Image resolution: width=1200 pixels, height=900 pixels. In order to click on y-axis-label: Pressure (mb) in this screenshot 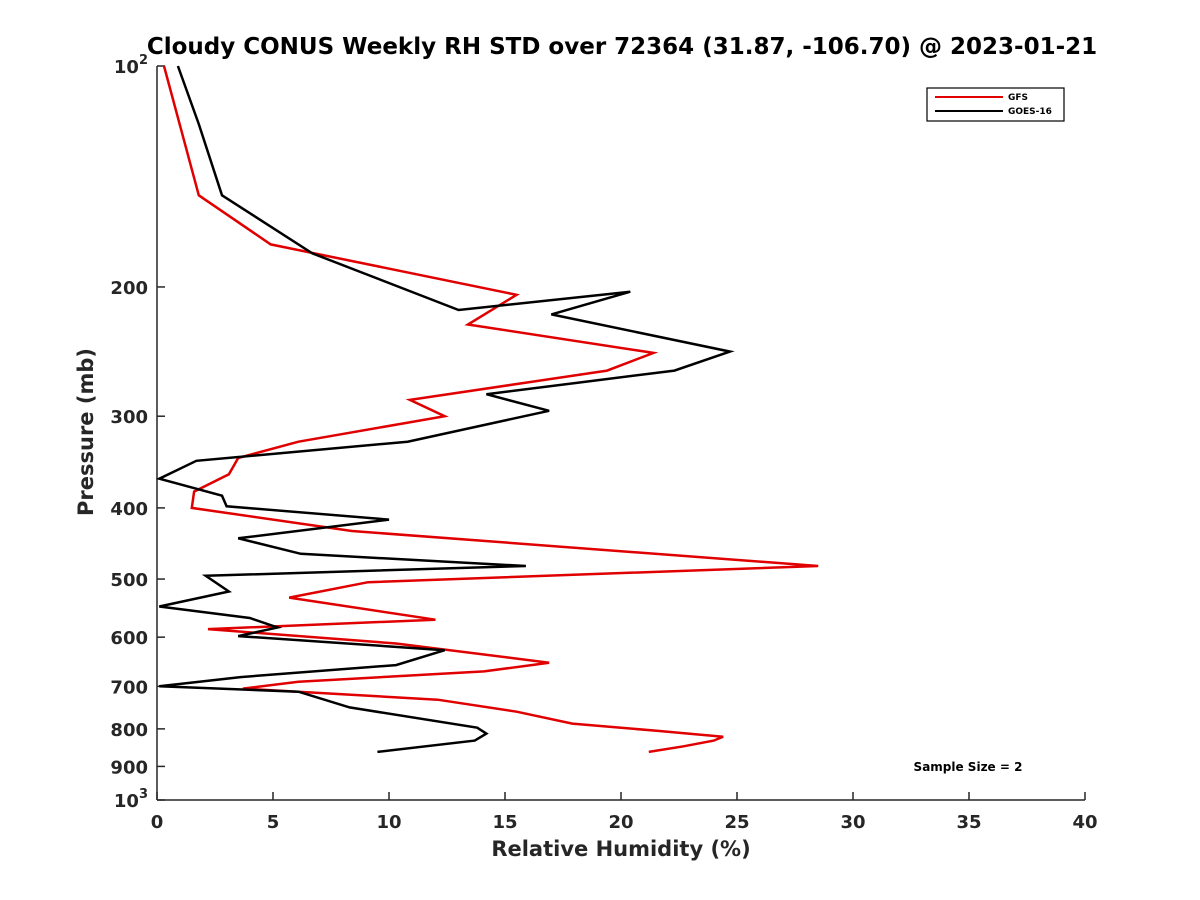, I will do `click(86, 432)`.